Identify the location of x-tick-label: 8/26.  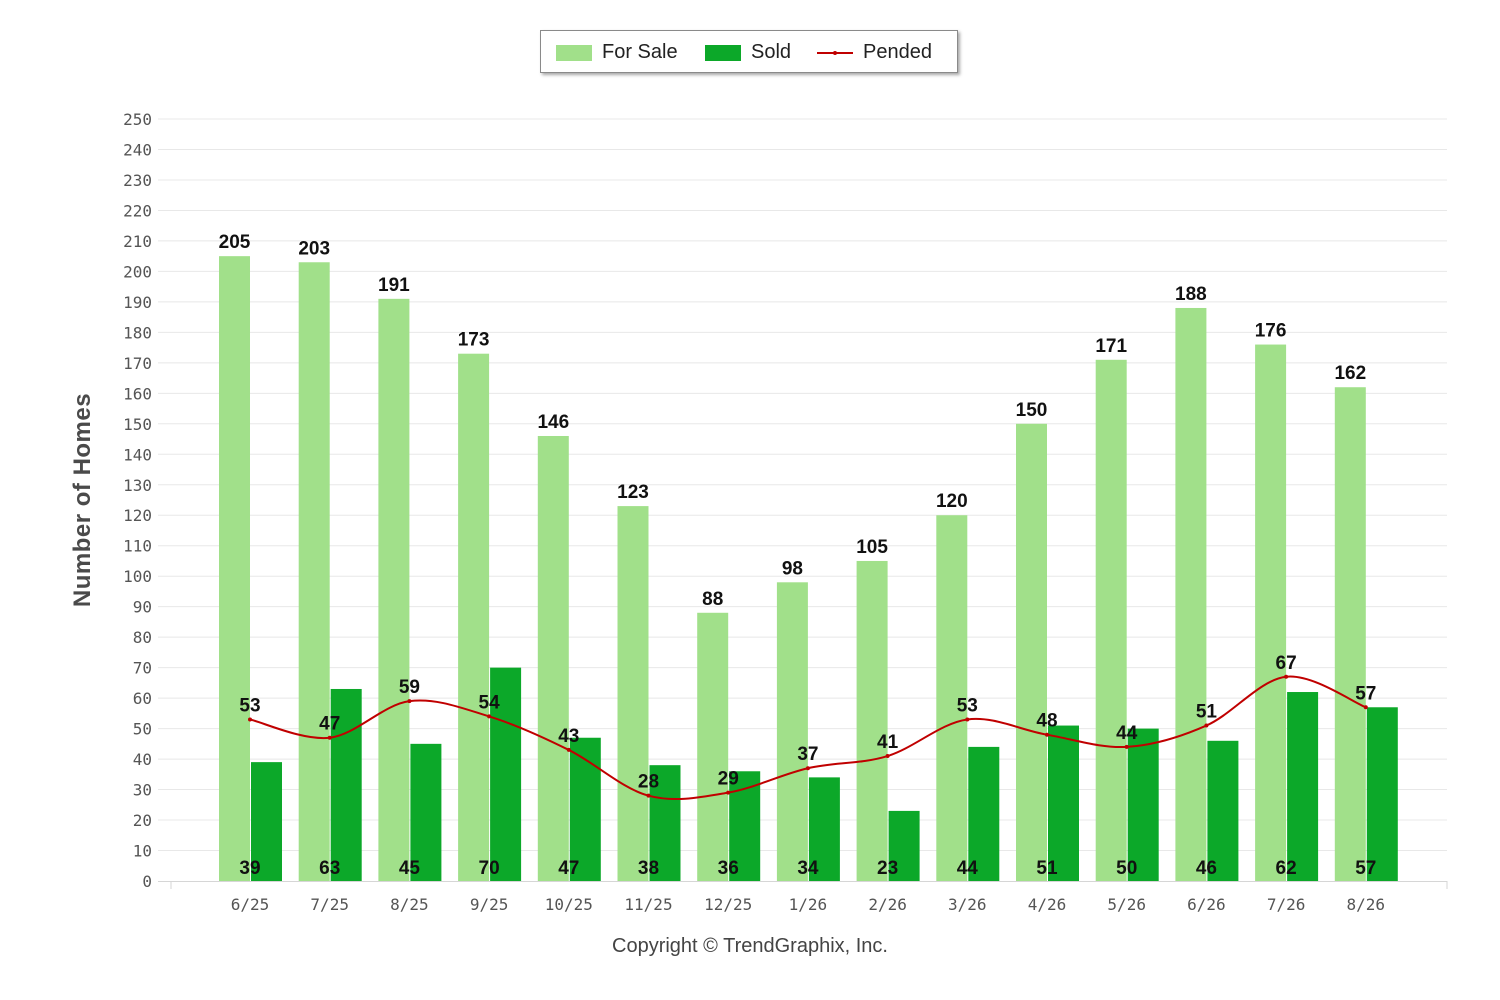
(1366, 904).